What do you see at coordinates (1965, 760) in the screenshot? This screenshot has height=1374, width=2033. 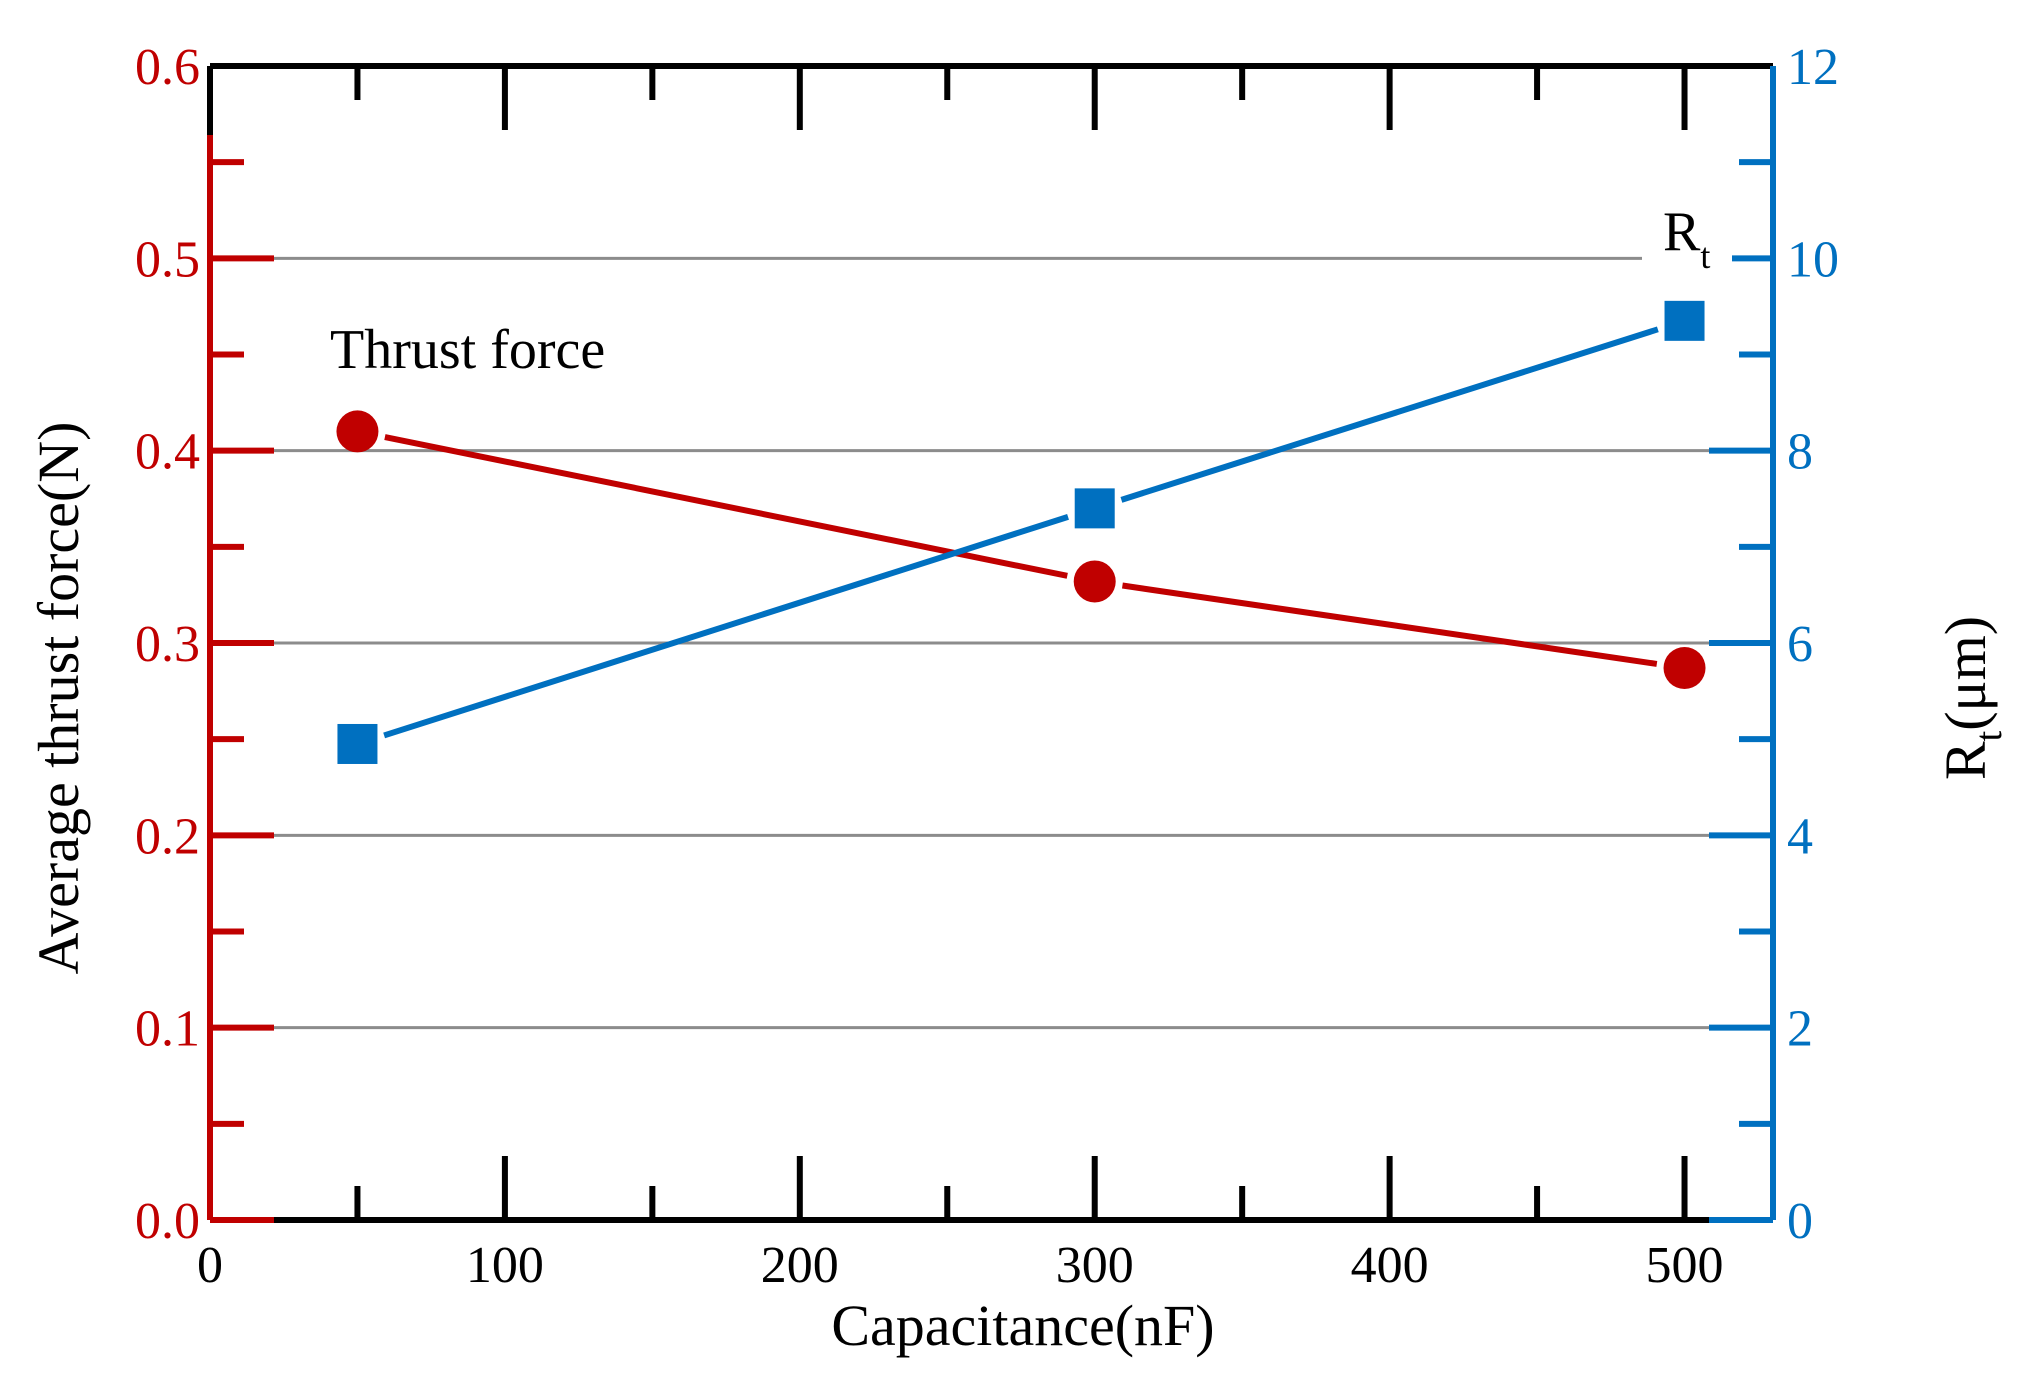 I see `y-right-label-main: R` at bounding box center [1965, 760].